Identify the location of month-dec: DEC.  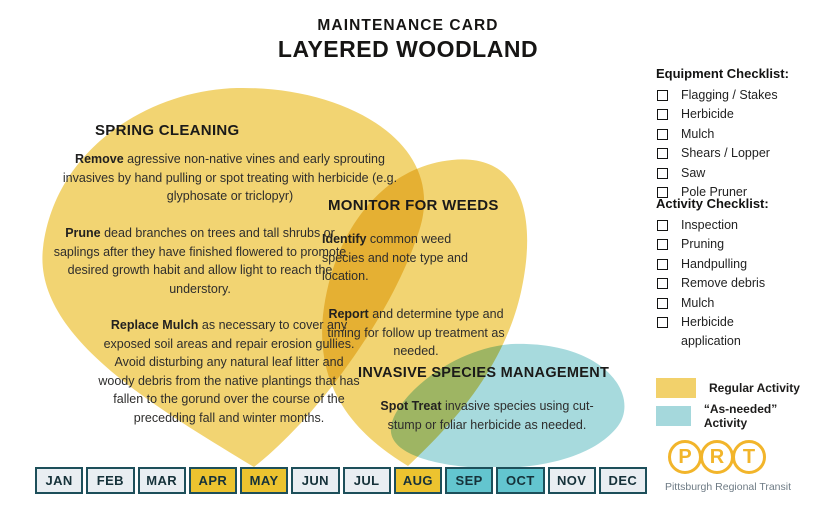
(622, 480).